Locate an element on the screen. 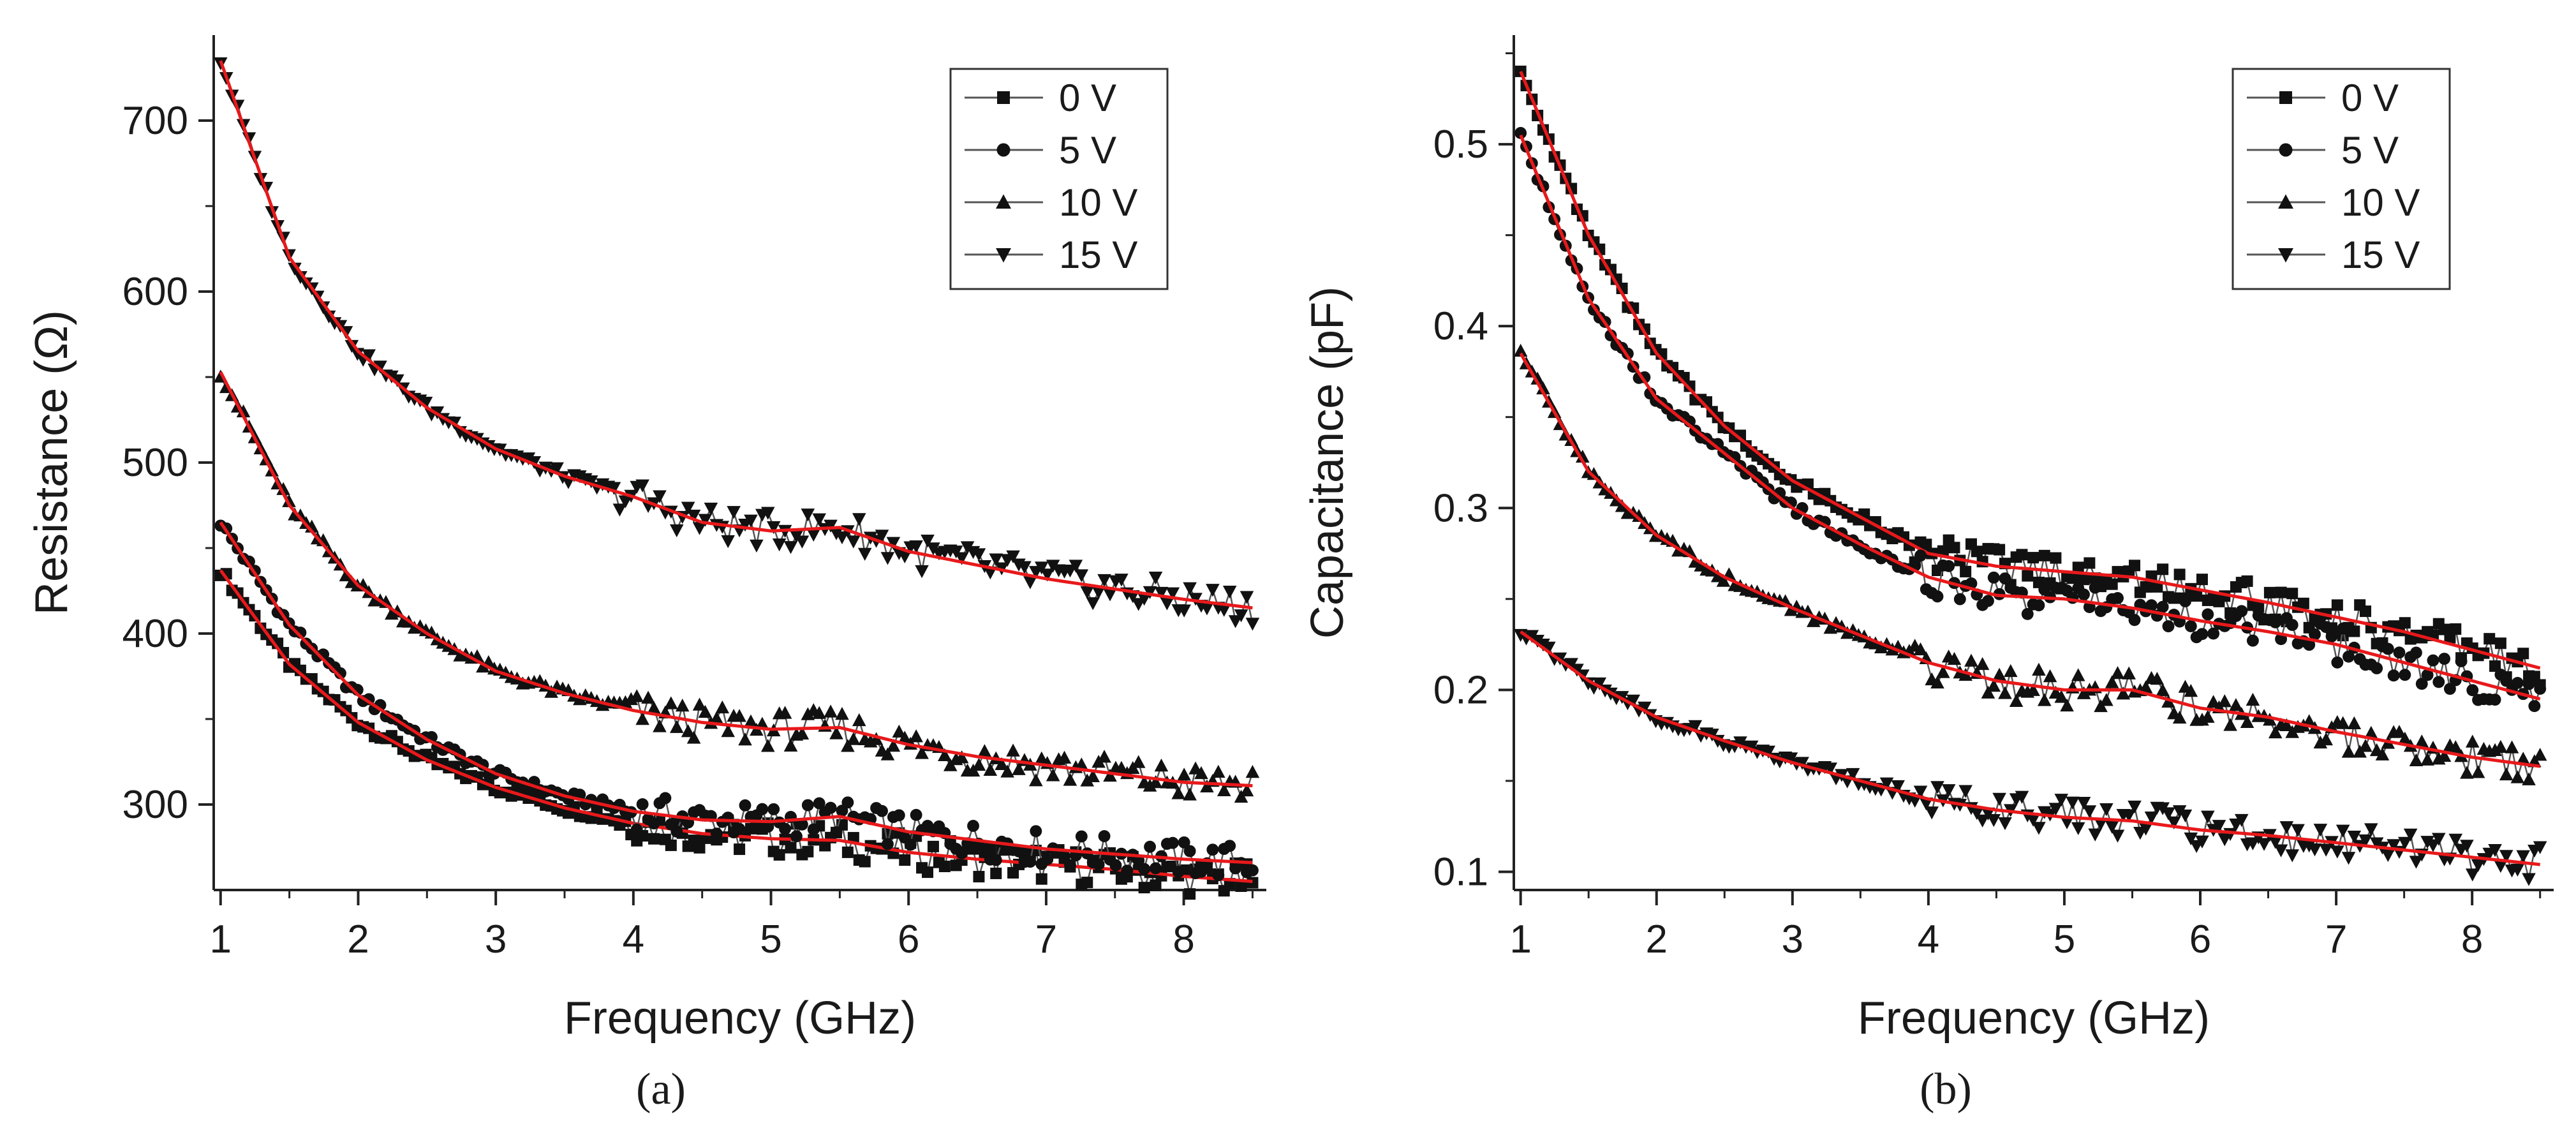 The width and height of the screenshot is (2576, 1135). legend-box is located at coordinates (1059, 179).